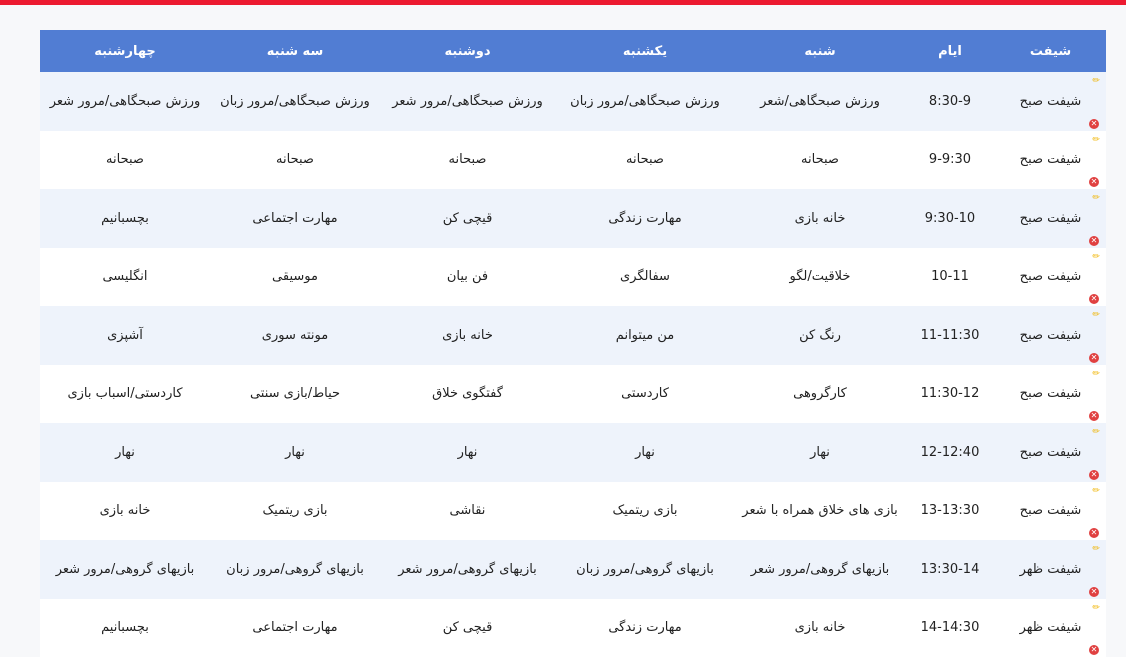  Describe the element at coordinates (950, 335) in the screenshot. I see `cell-text: 11-11:30` at that location.